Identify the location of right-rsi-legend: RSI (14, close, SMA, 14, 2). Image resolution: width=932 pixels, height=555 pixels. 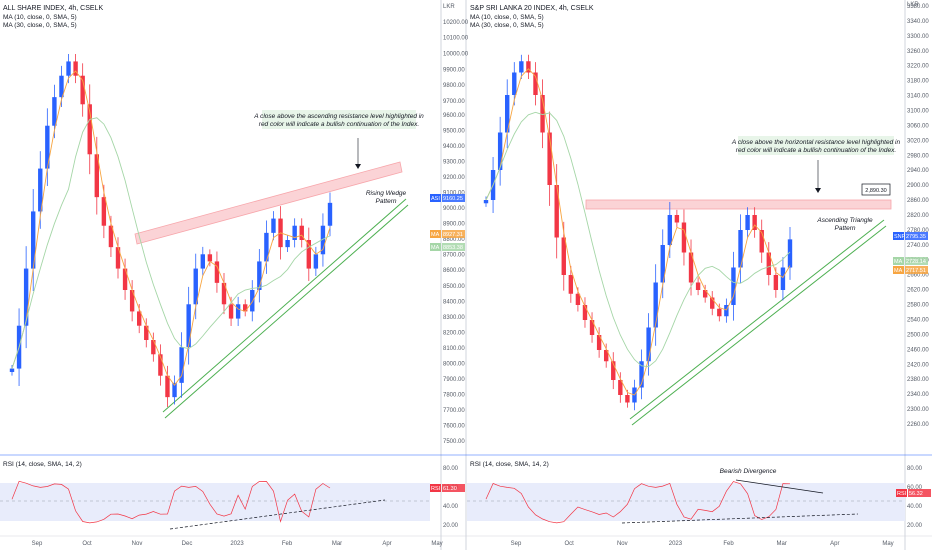
(509, 464).